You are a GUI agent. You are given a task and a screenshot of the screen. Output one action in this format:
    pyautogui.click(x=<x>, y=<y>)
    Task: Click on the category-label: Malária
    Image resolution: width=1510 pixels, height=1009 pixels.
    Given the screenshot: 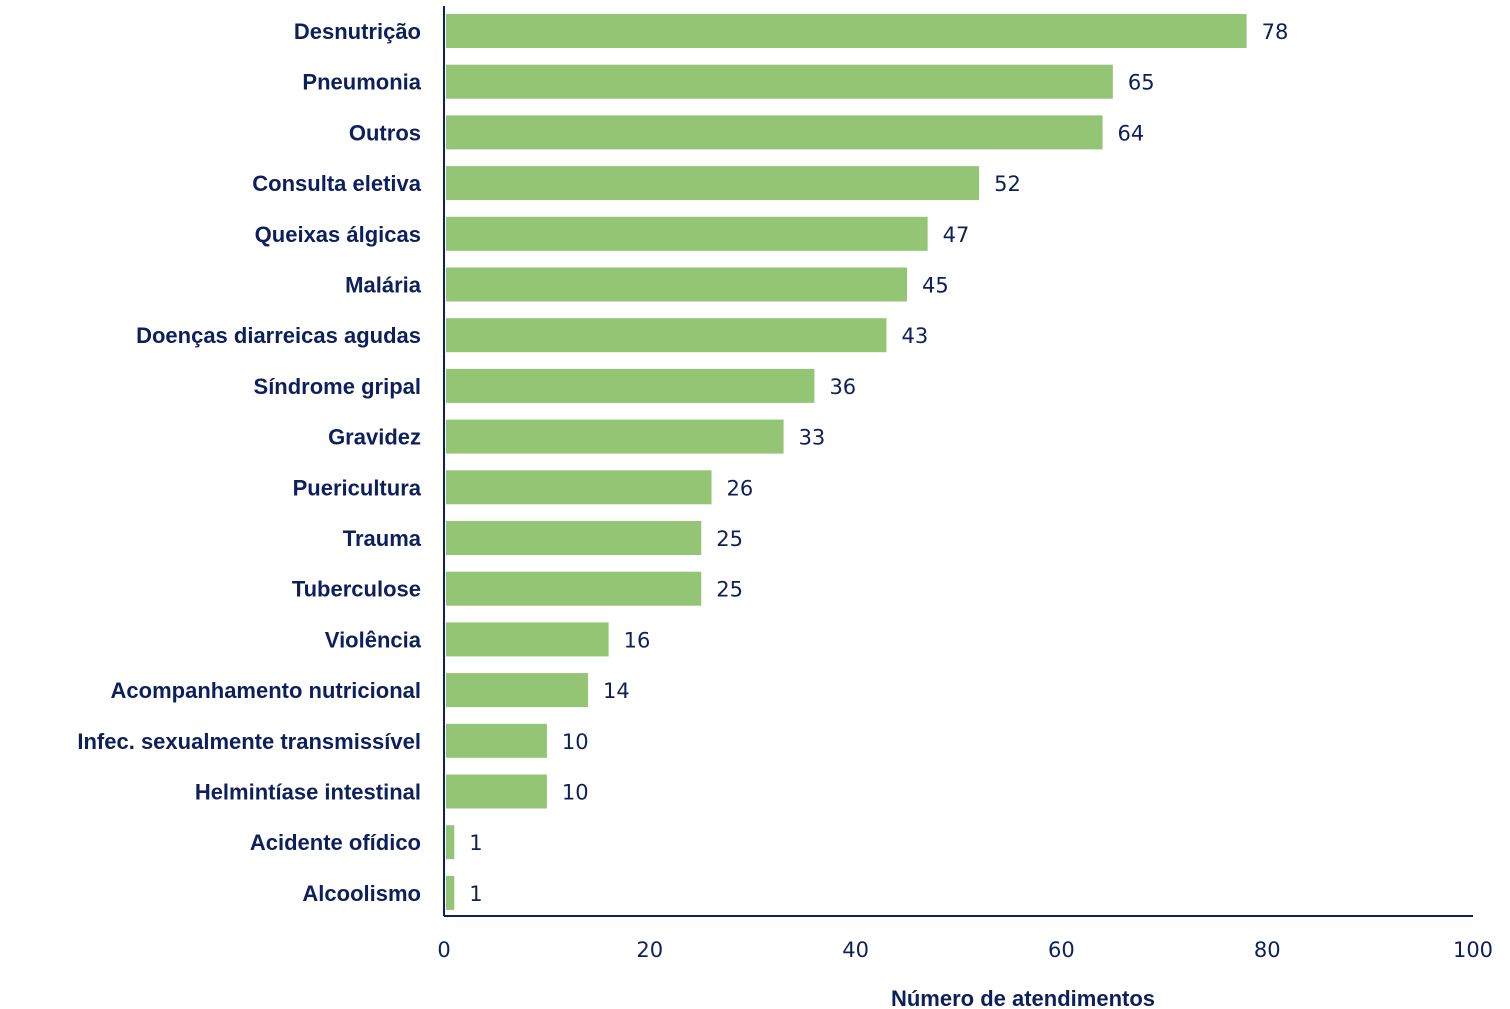 What is the action you would take?
    pyautogui.click(x=383, y=285)
    